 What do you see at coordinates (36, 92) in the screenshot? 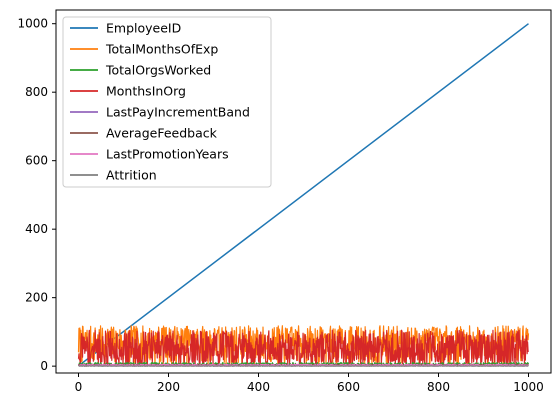
I see `y-tick-label: 800` at bounding box center [36, 92].